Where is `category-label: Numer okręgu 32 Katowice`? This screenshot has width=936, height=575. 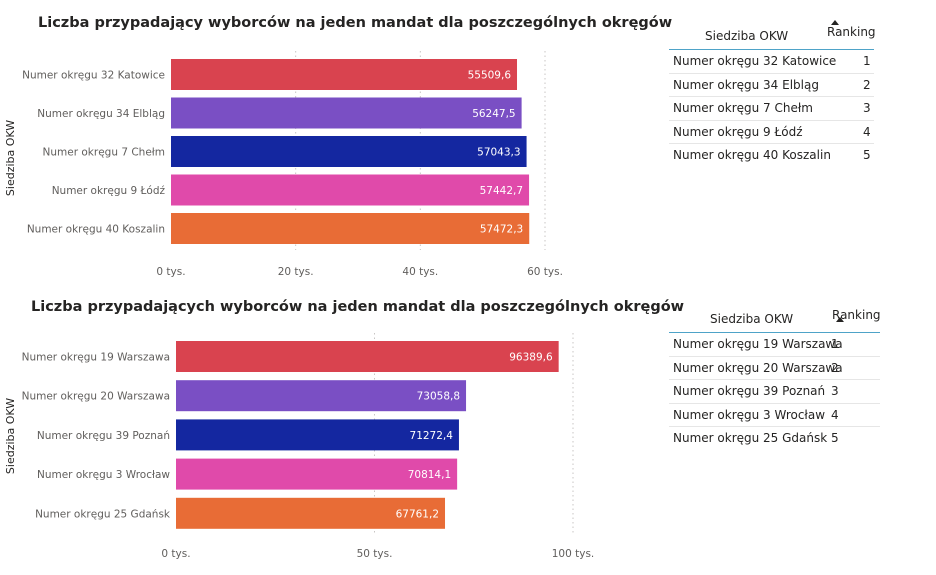
category-label: Numer okręgu 32 Katowice is located at coordinates (93, 76).